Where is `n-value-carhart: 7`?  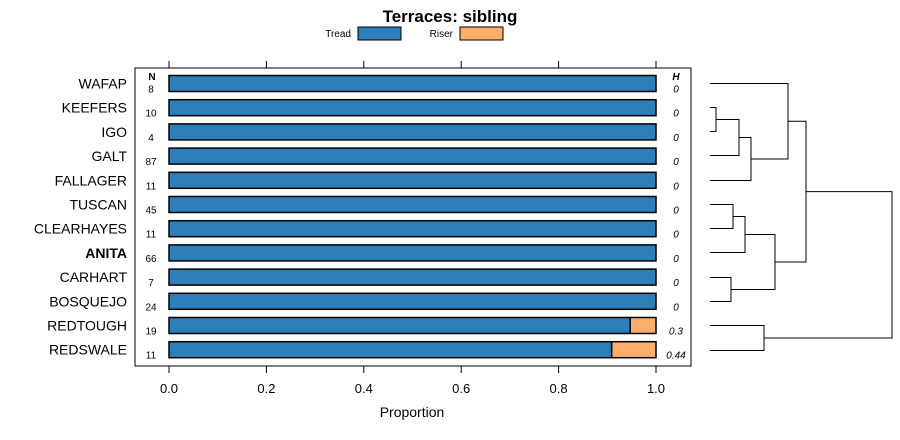
n-value-carhart: 7 is located at coordinates (151, 283).